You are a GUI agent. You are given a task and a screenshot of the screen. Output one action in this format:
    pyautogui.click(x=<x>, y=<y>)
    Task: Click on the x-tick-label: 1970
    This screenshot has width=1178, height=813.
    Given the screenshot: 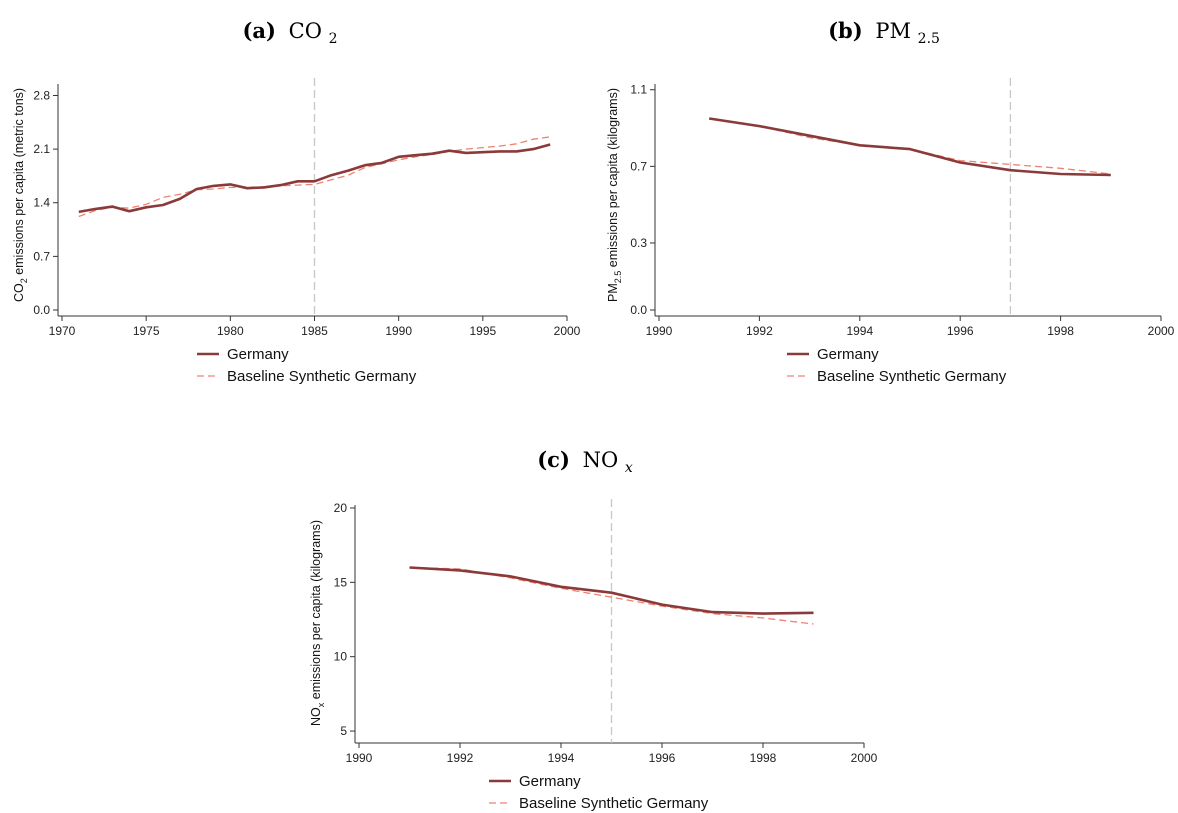 What is the action you would take?
    pyautogui.click(x=62, y=331)
    